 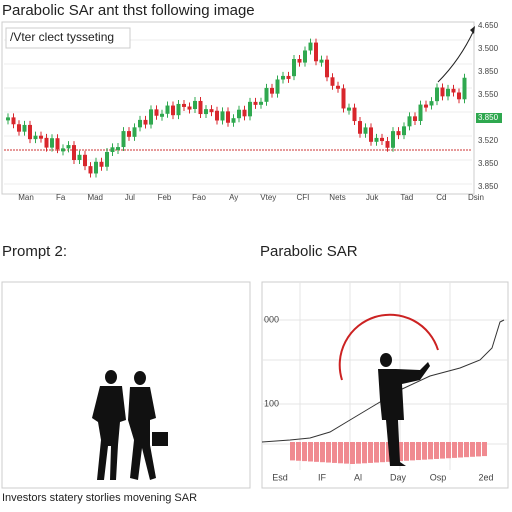 I want to click on histogram-bars, so click(x=388, y=453).